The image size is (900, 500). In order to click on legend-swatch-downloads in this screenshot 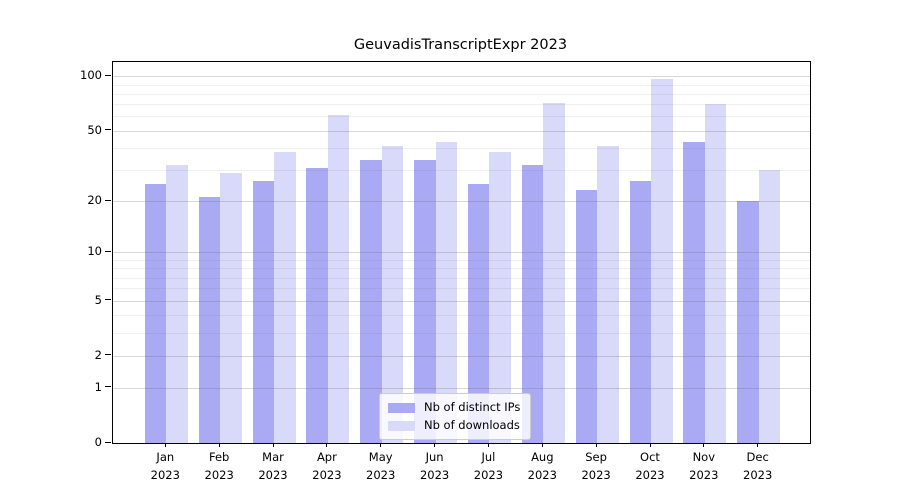, I will do `click(401, 425)`.